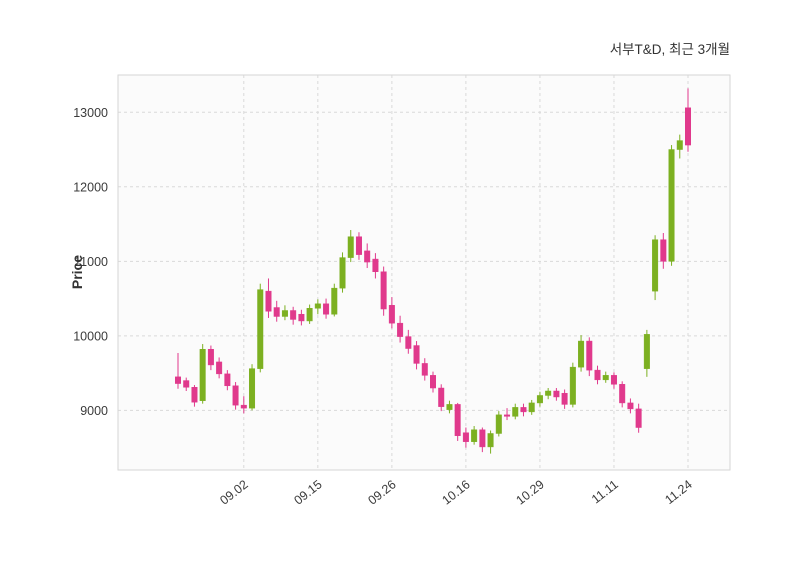 The width and height of the screenshot is (800, 575). What do you see at coordinates (605, 491) in the screenshot?
I see `x-tick-label: 11.11` at bounding box center [605, 491].